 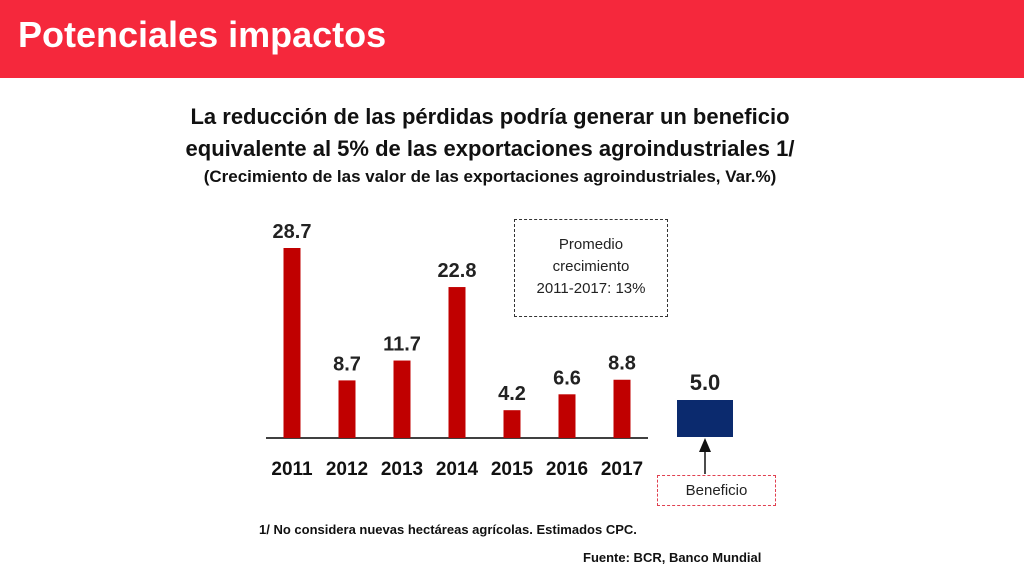 What do you see at coordinates (292, 469) in the screenshot?
I see `x-tick-label: 2011` at bounding box center [292, 469].